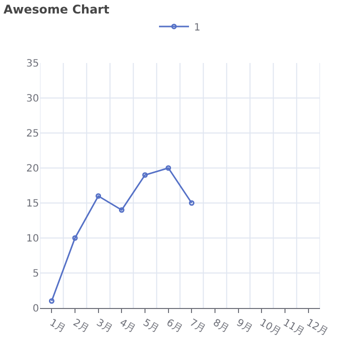  What do you see at coordinates (57, 9) in the screenshot?
I see `chart-title: Awesome Chart` at bounding box center [57, 9].